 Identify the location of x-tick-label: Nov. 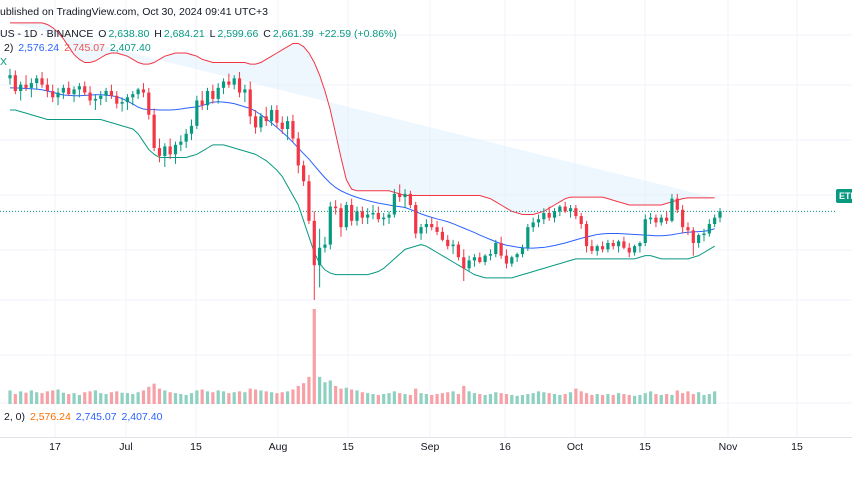
(728, 447).